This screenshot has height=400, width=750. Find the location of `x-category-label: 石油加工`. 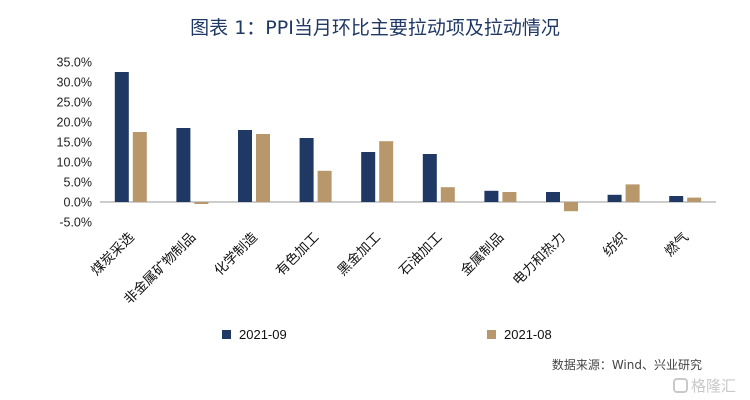

x-category-label: 石油加工 is located at coordinates (420, 254).